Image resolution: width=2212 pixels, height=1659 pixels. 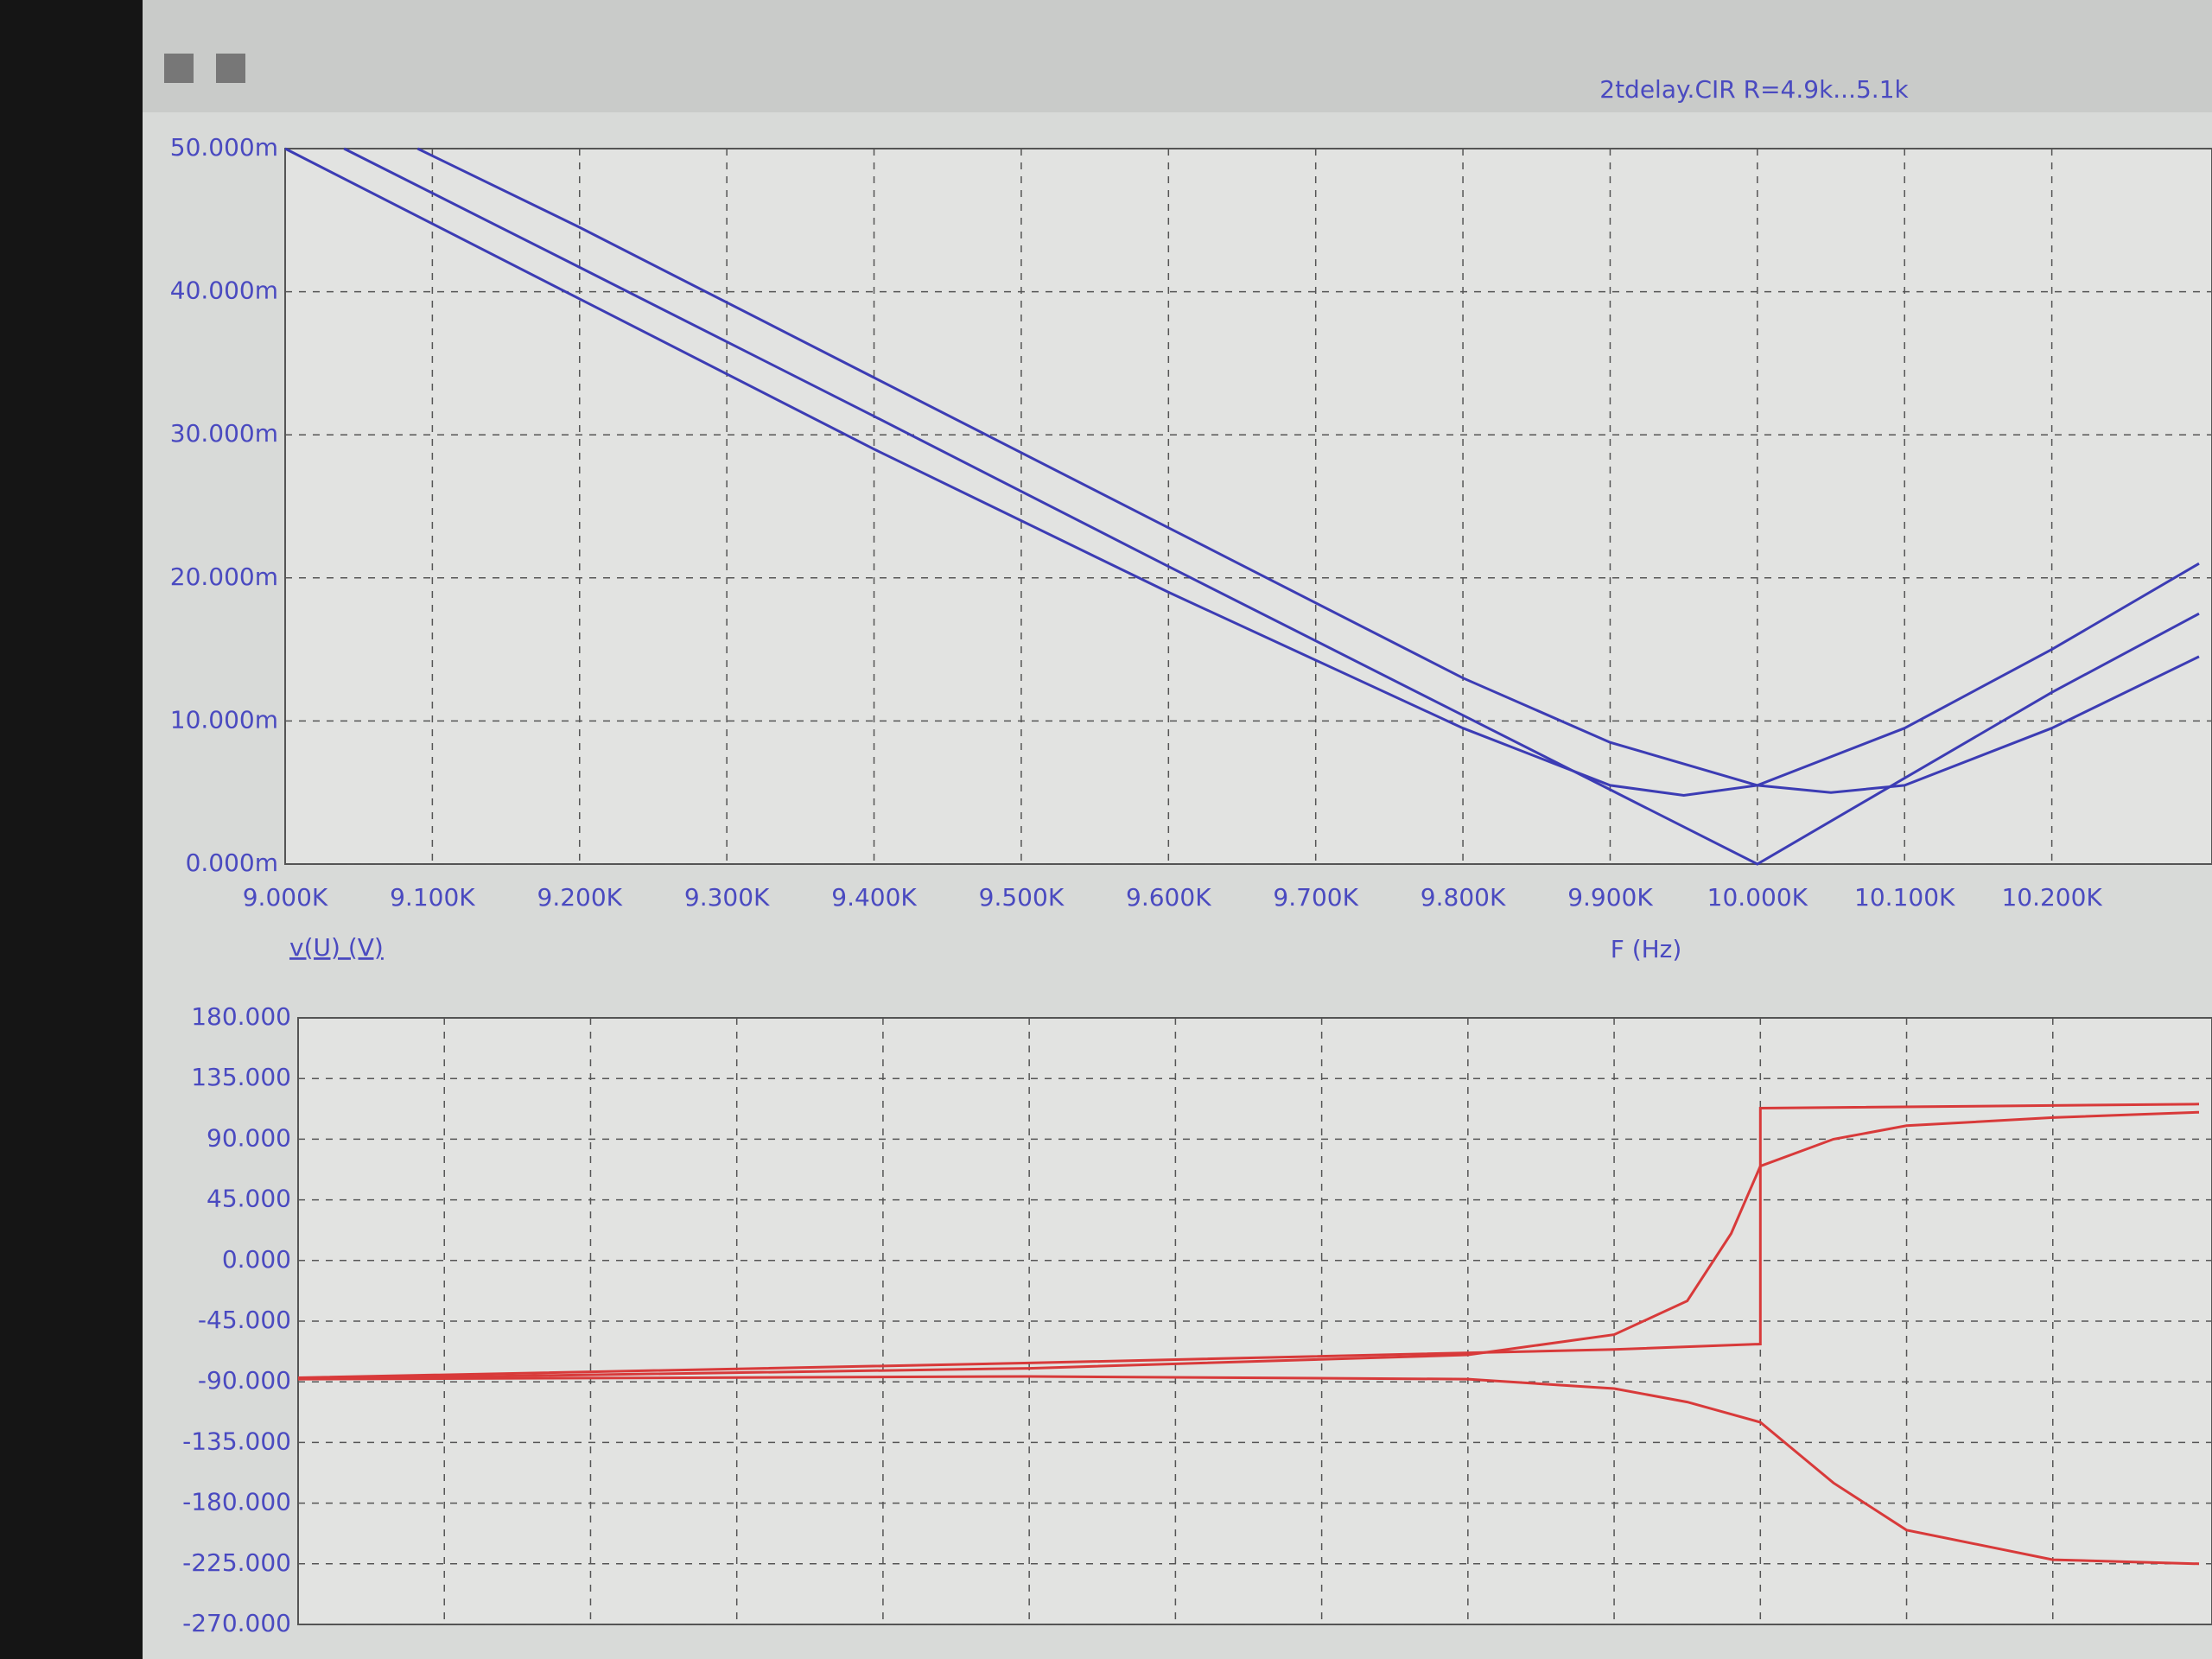 I want to click on y-tick-label: 0.000m, so click(x=232, y=863).